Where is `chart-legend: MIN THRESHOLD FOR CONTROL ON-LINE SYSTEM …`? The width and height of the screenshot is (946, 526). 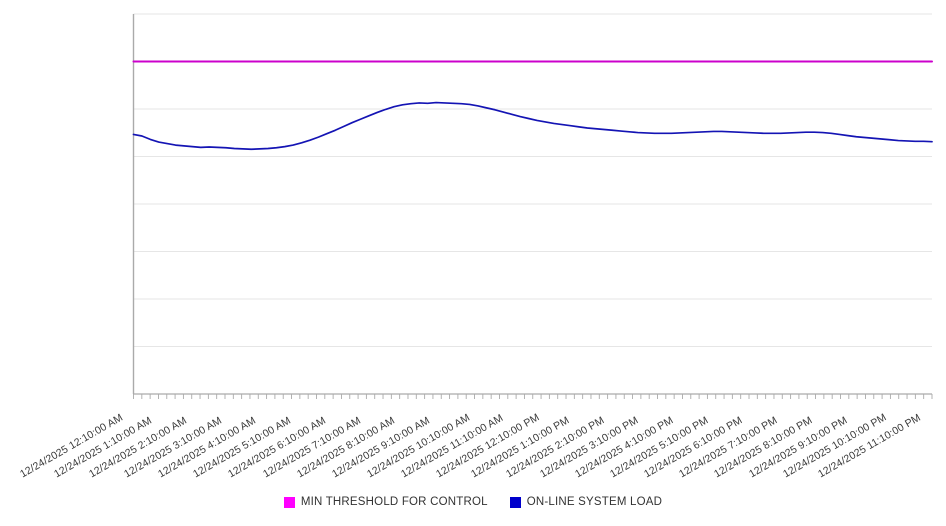
chart-legend: MIN THRESHOLD FOR CONTROL ON-LINE SYSTEM … is located at coordinates (473, 502).